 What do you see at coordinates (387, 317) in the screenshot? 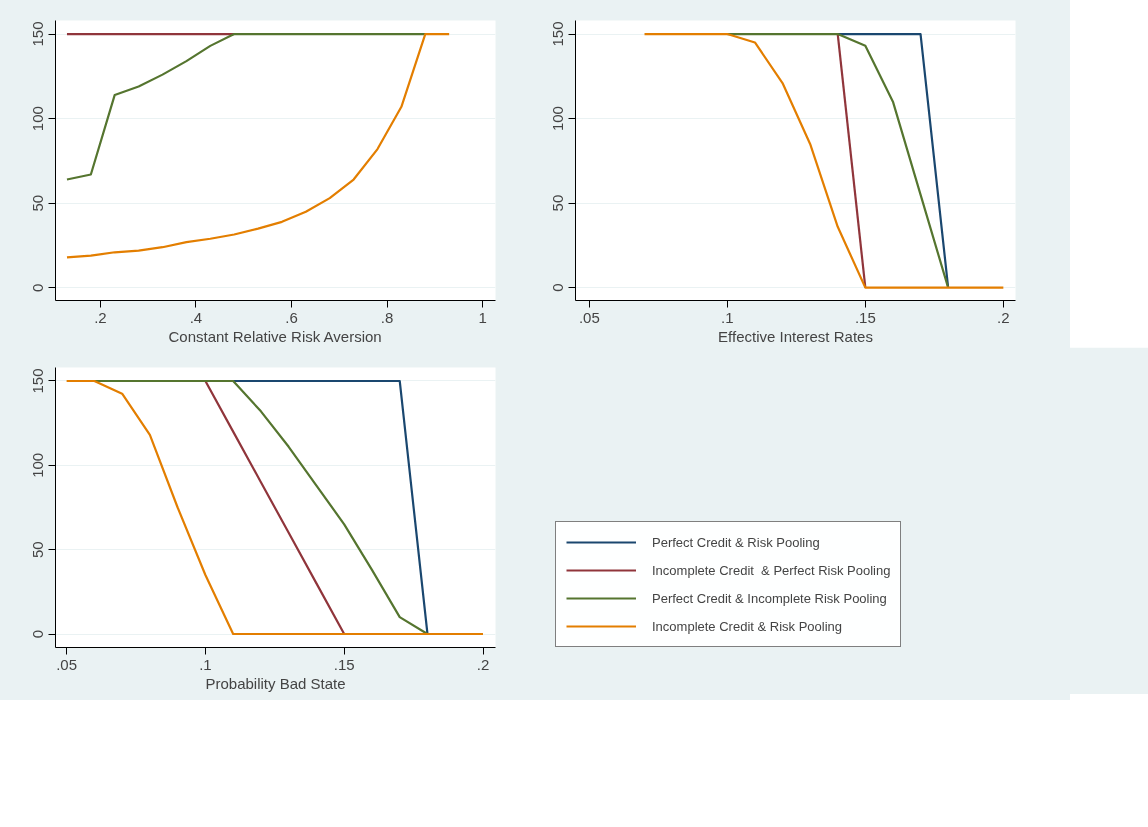
I see `x-tick-label: .8` at bounding box center [387, 317].